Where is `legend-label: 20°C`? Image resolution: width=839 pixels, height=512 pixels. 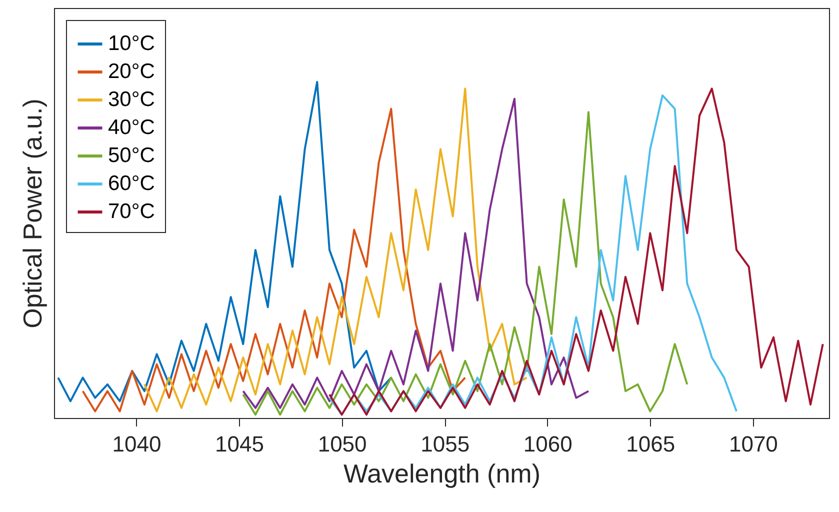 legend-label: 20°C is located at coordinates (131, 71).